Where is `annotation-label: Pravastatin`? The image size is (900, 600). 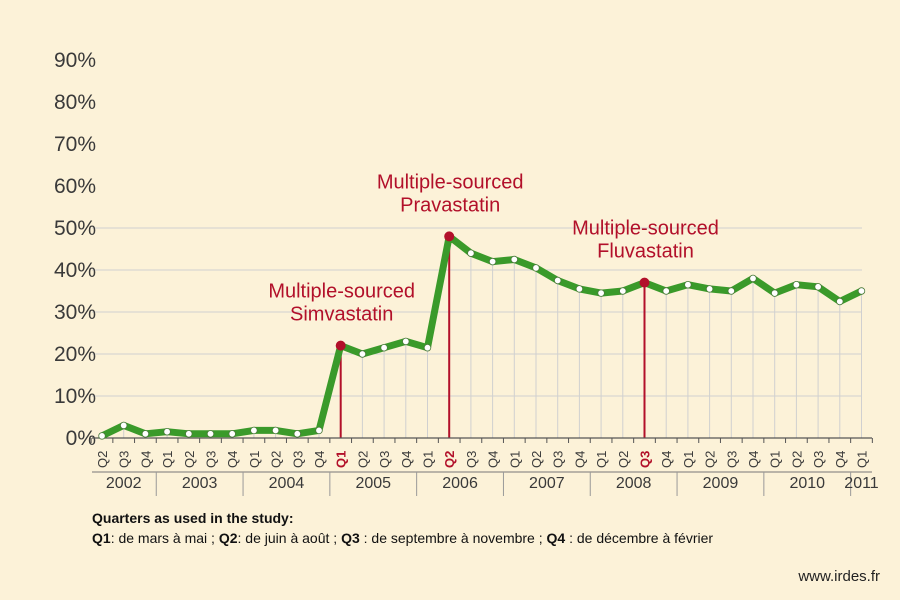 annotation-label: Pravastatin is located at coordinates (450, 205).